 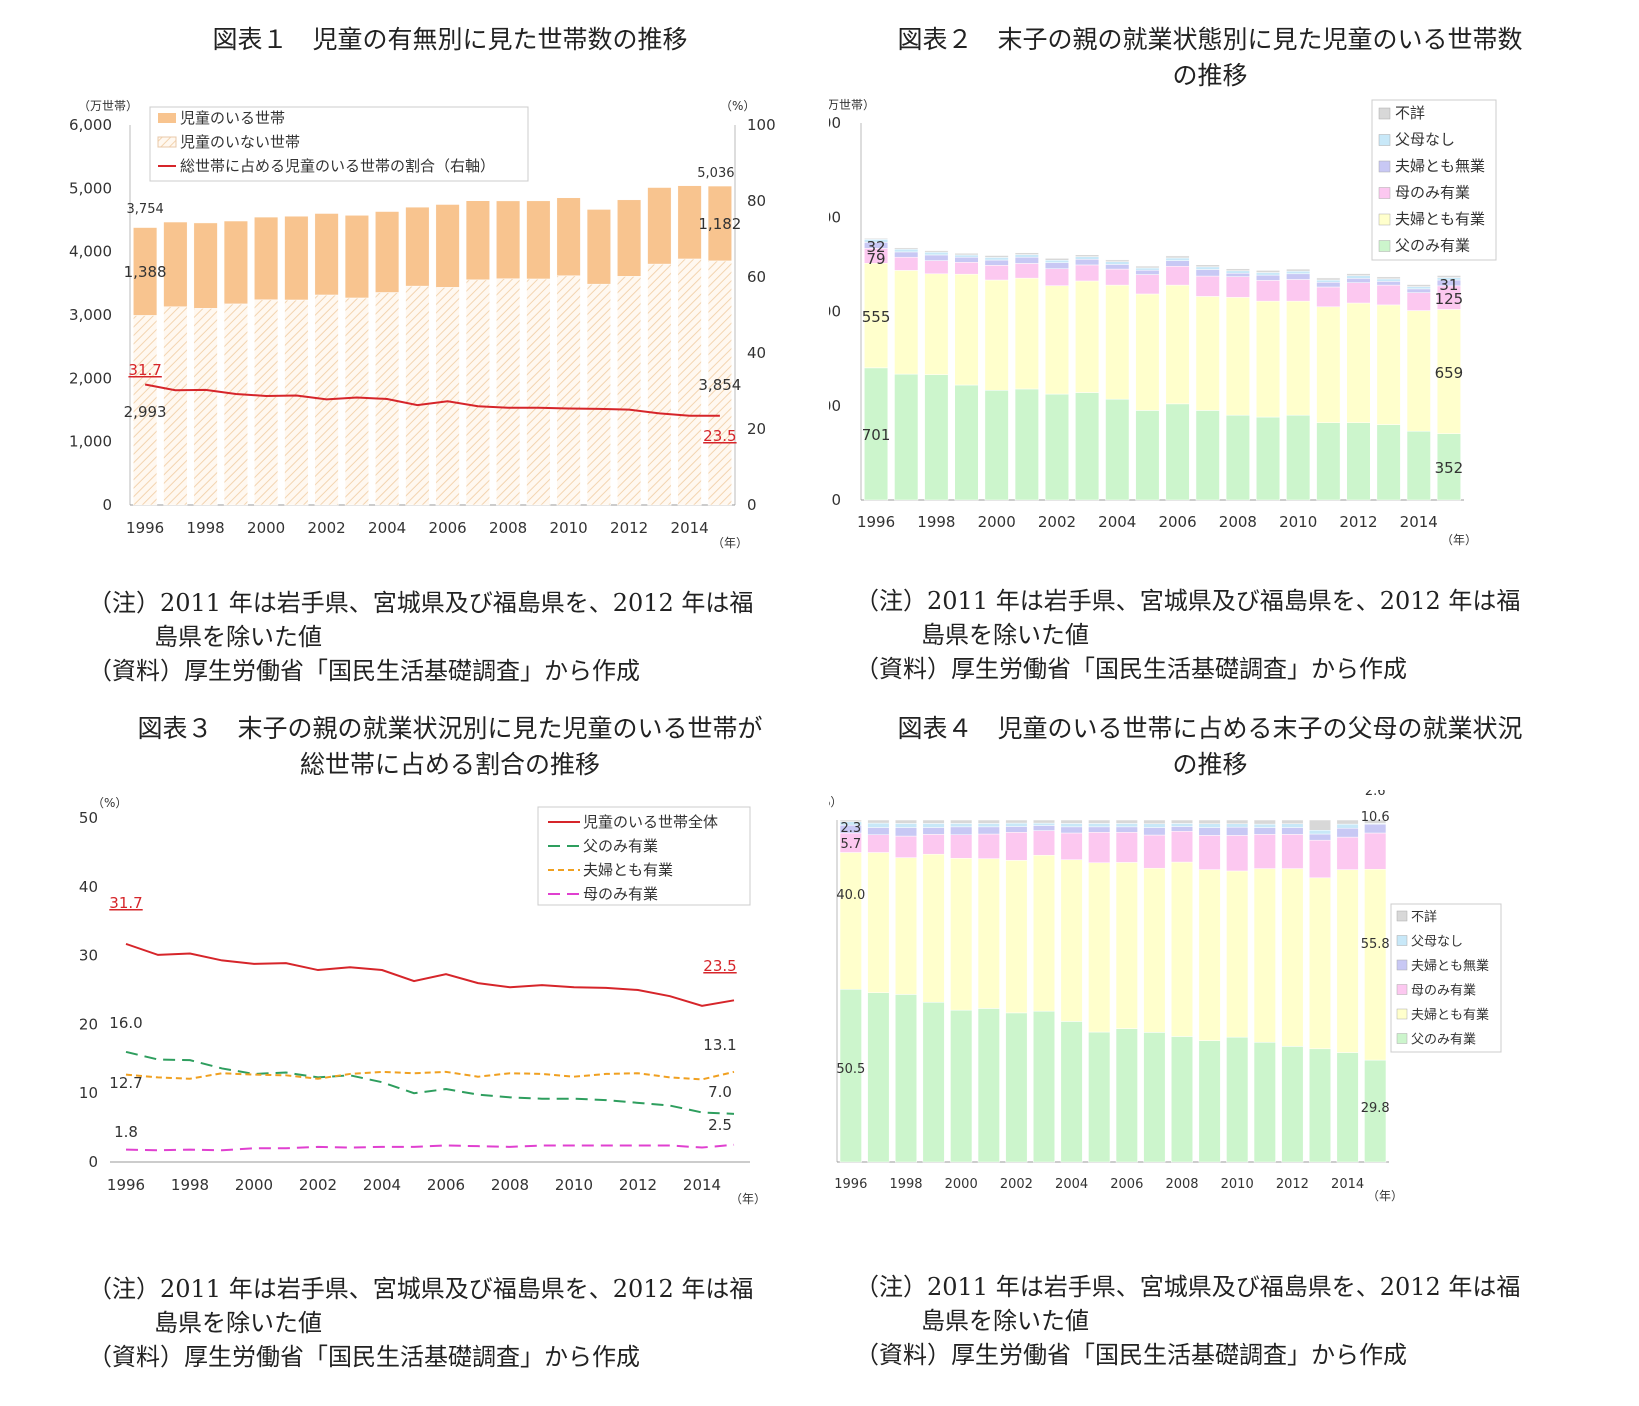 What do you see at coordinates (232, 118) in the screenshot?
I see `legend-with-children: 児童のいる世帯` at bounding box center [232, 118].